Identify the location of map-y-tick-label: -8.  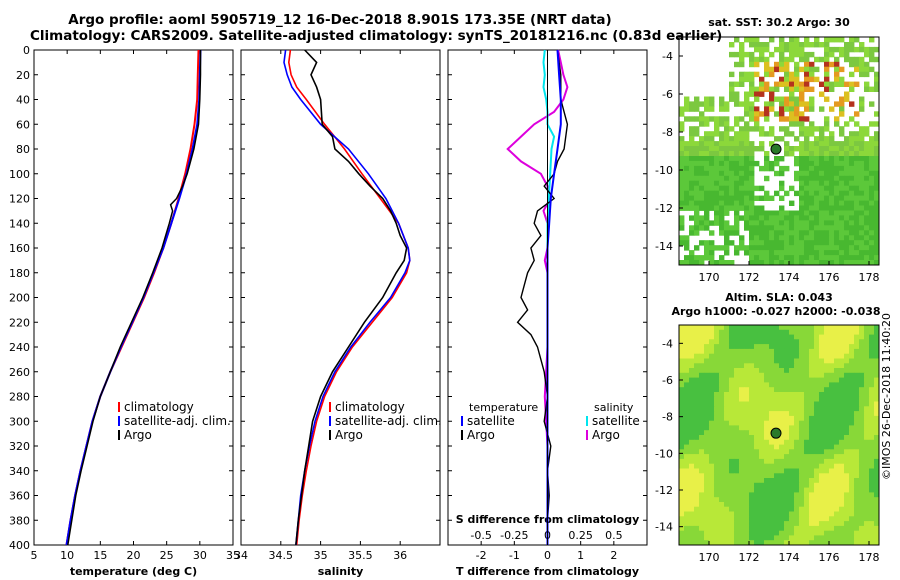
(667, 132).